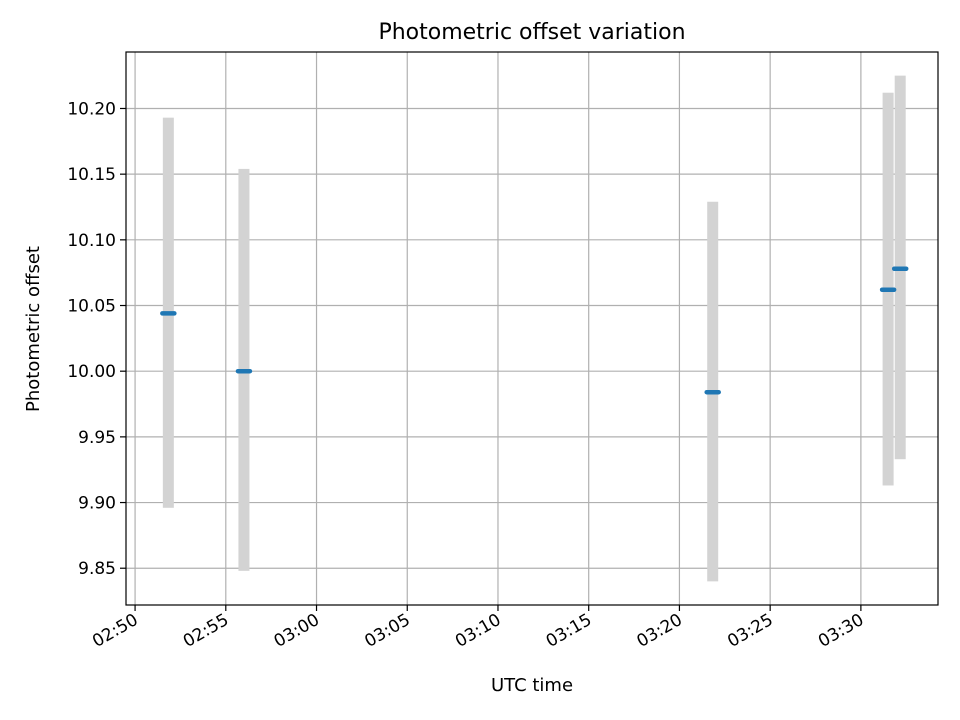  I want to click on x-tick-label: 02:50, so click(115, 631).